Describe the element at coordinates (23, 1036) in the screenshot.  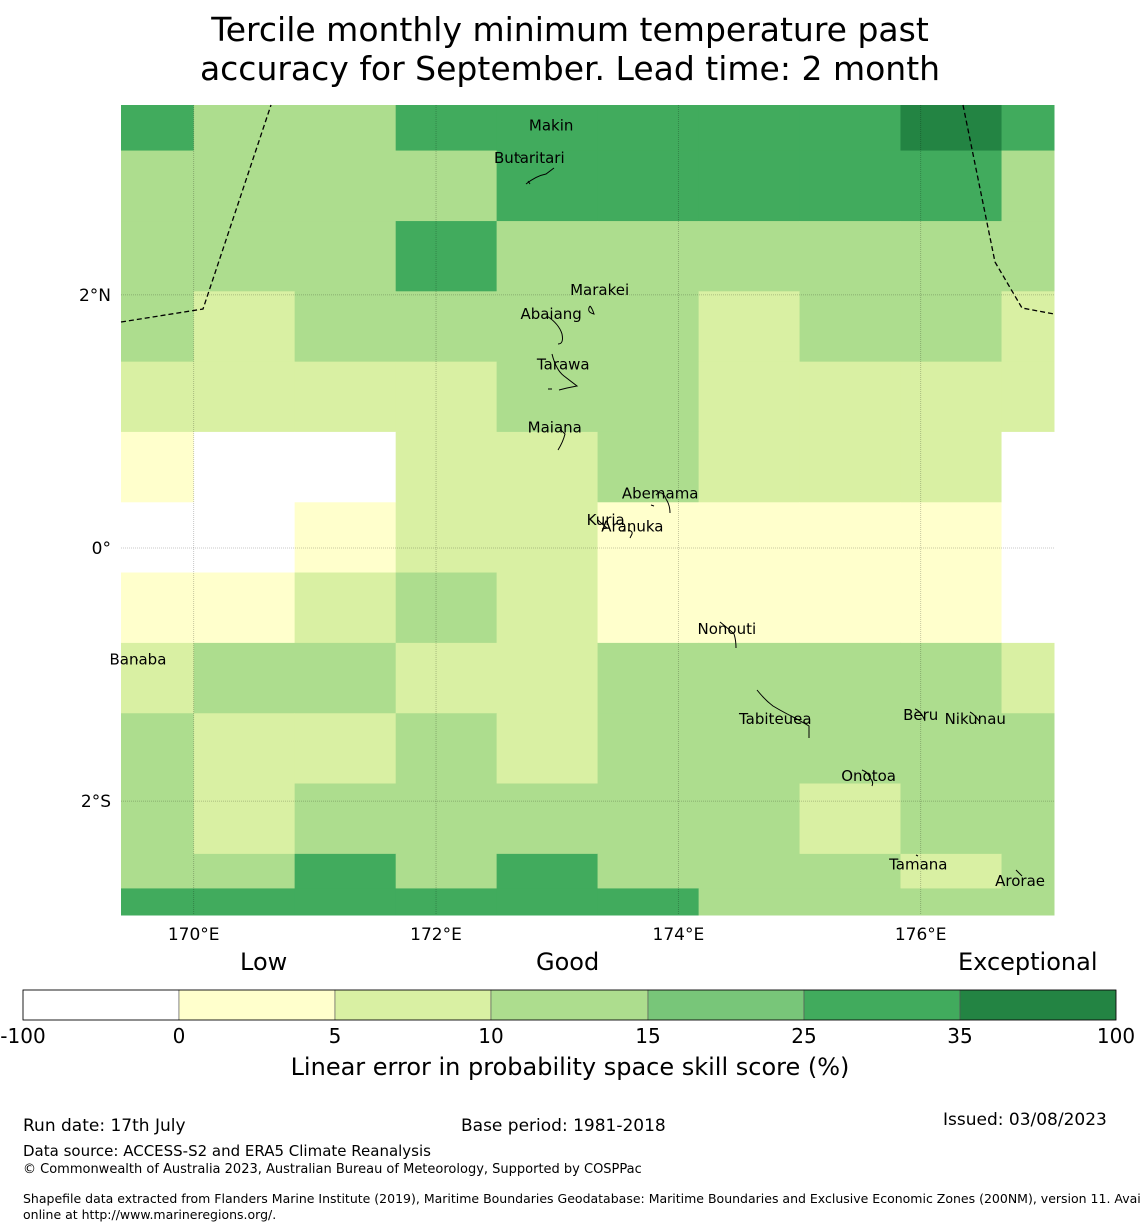
I see `colorbar-tick: -100` at that location.